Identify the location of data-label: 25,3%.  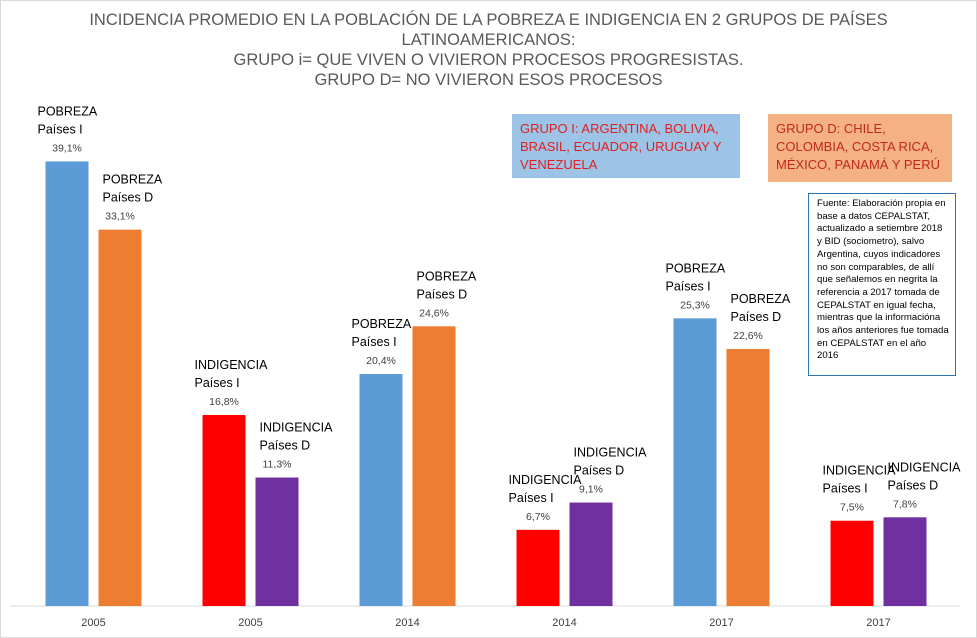
(695, 305).